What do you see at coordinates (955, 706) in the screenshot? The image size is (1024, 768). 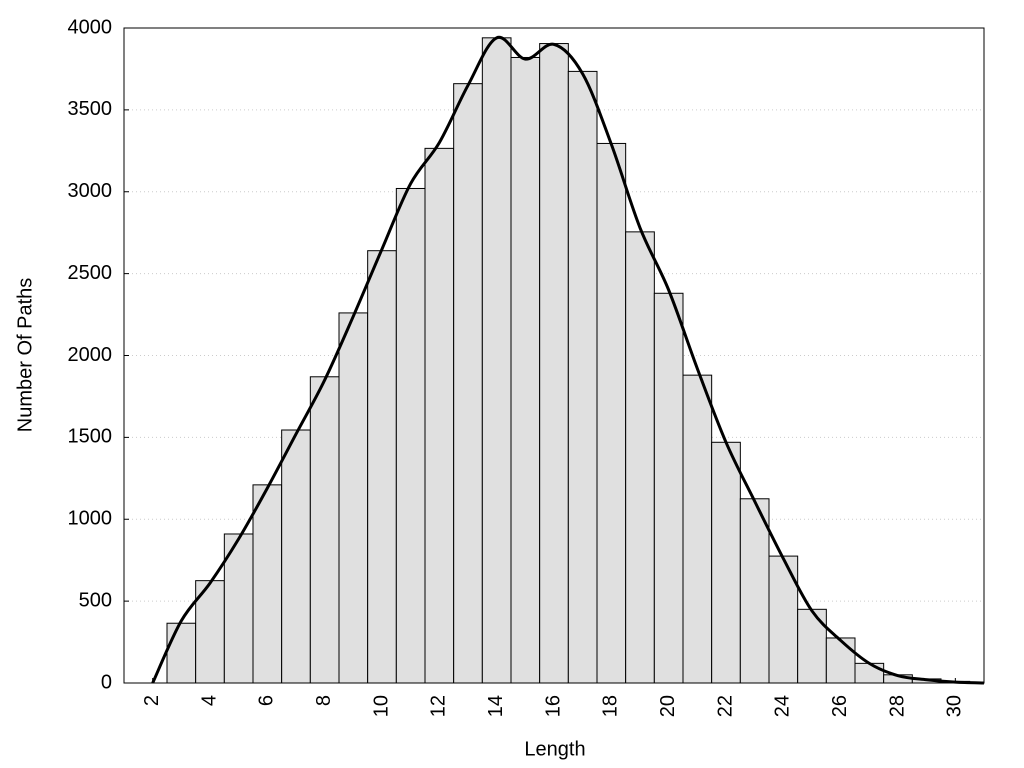 I see `x-tick-label: 30` at bounding box center [955, 706].